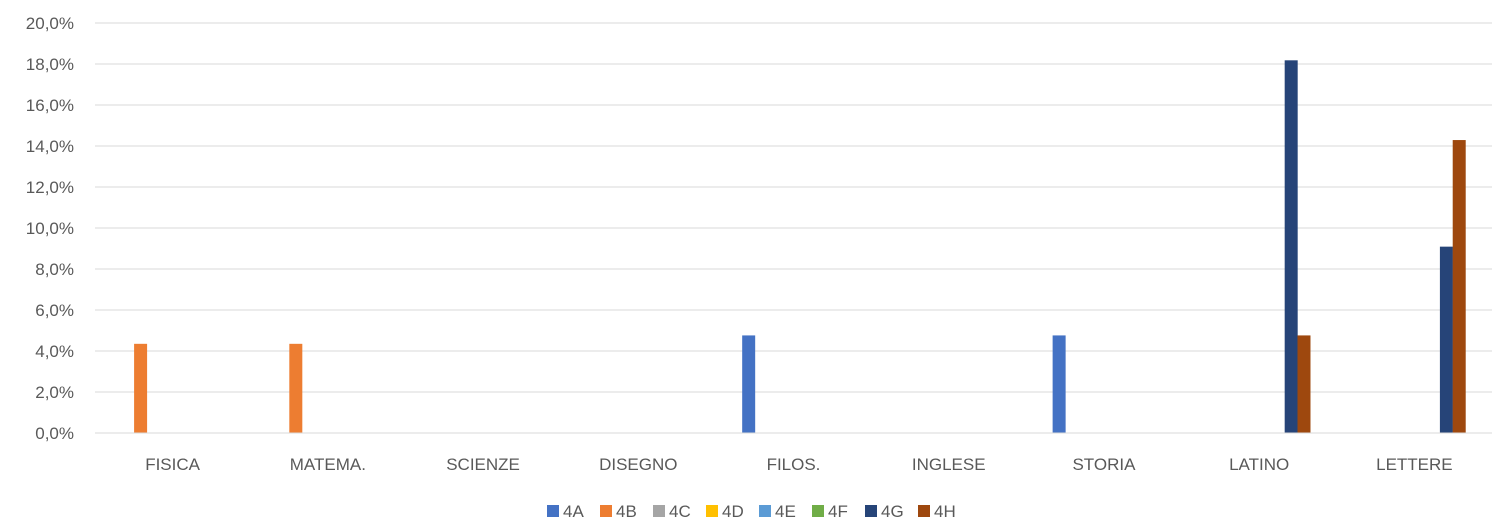 The image size is (1504, 527). What do you see at coordinates (785, 511) in the screenshot?
I see `legend-label: 4E` at bounding box center [785, 511].